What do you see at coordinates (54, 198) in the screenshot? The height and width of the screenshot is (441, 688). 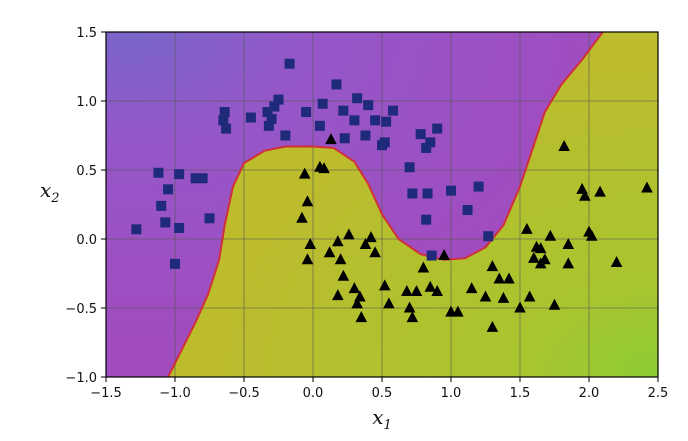 I see `y-axis-label-sub: 2` at bounding box center [54, 198].